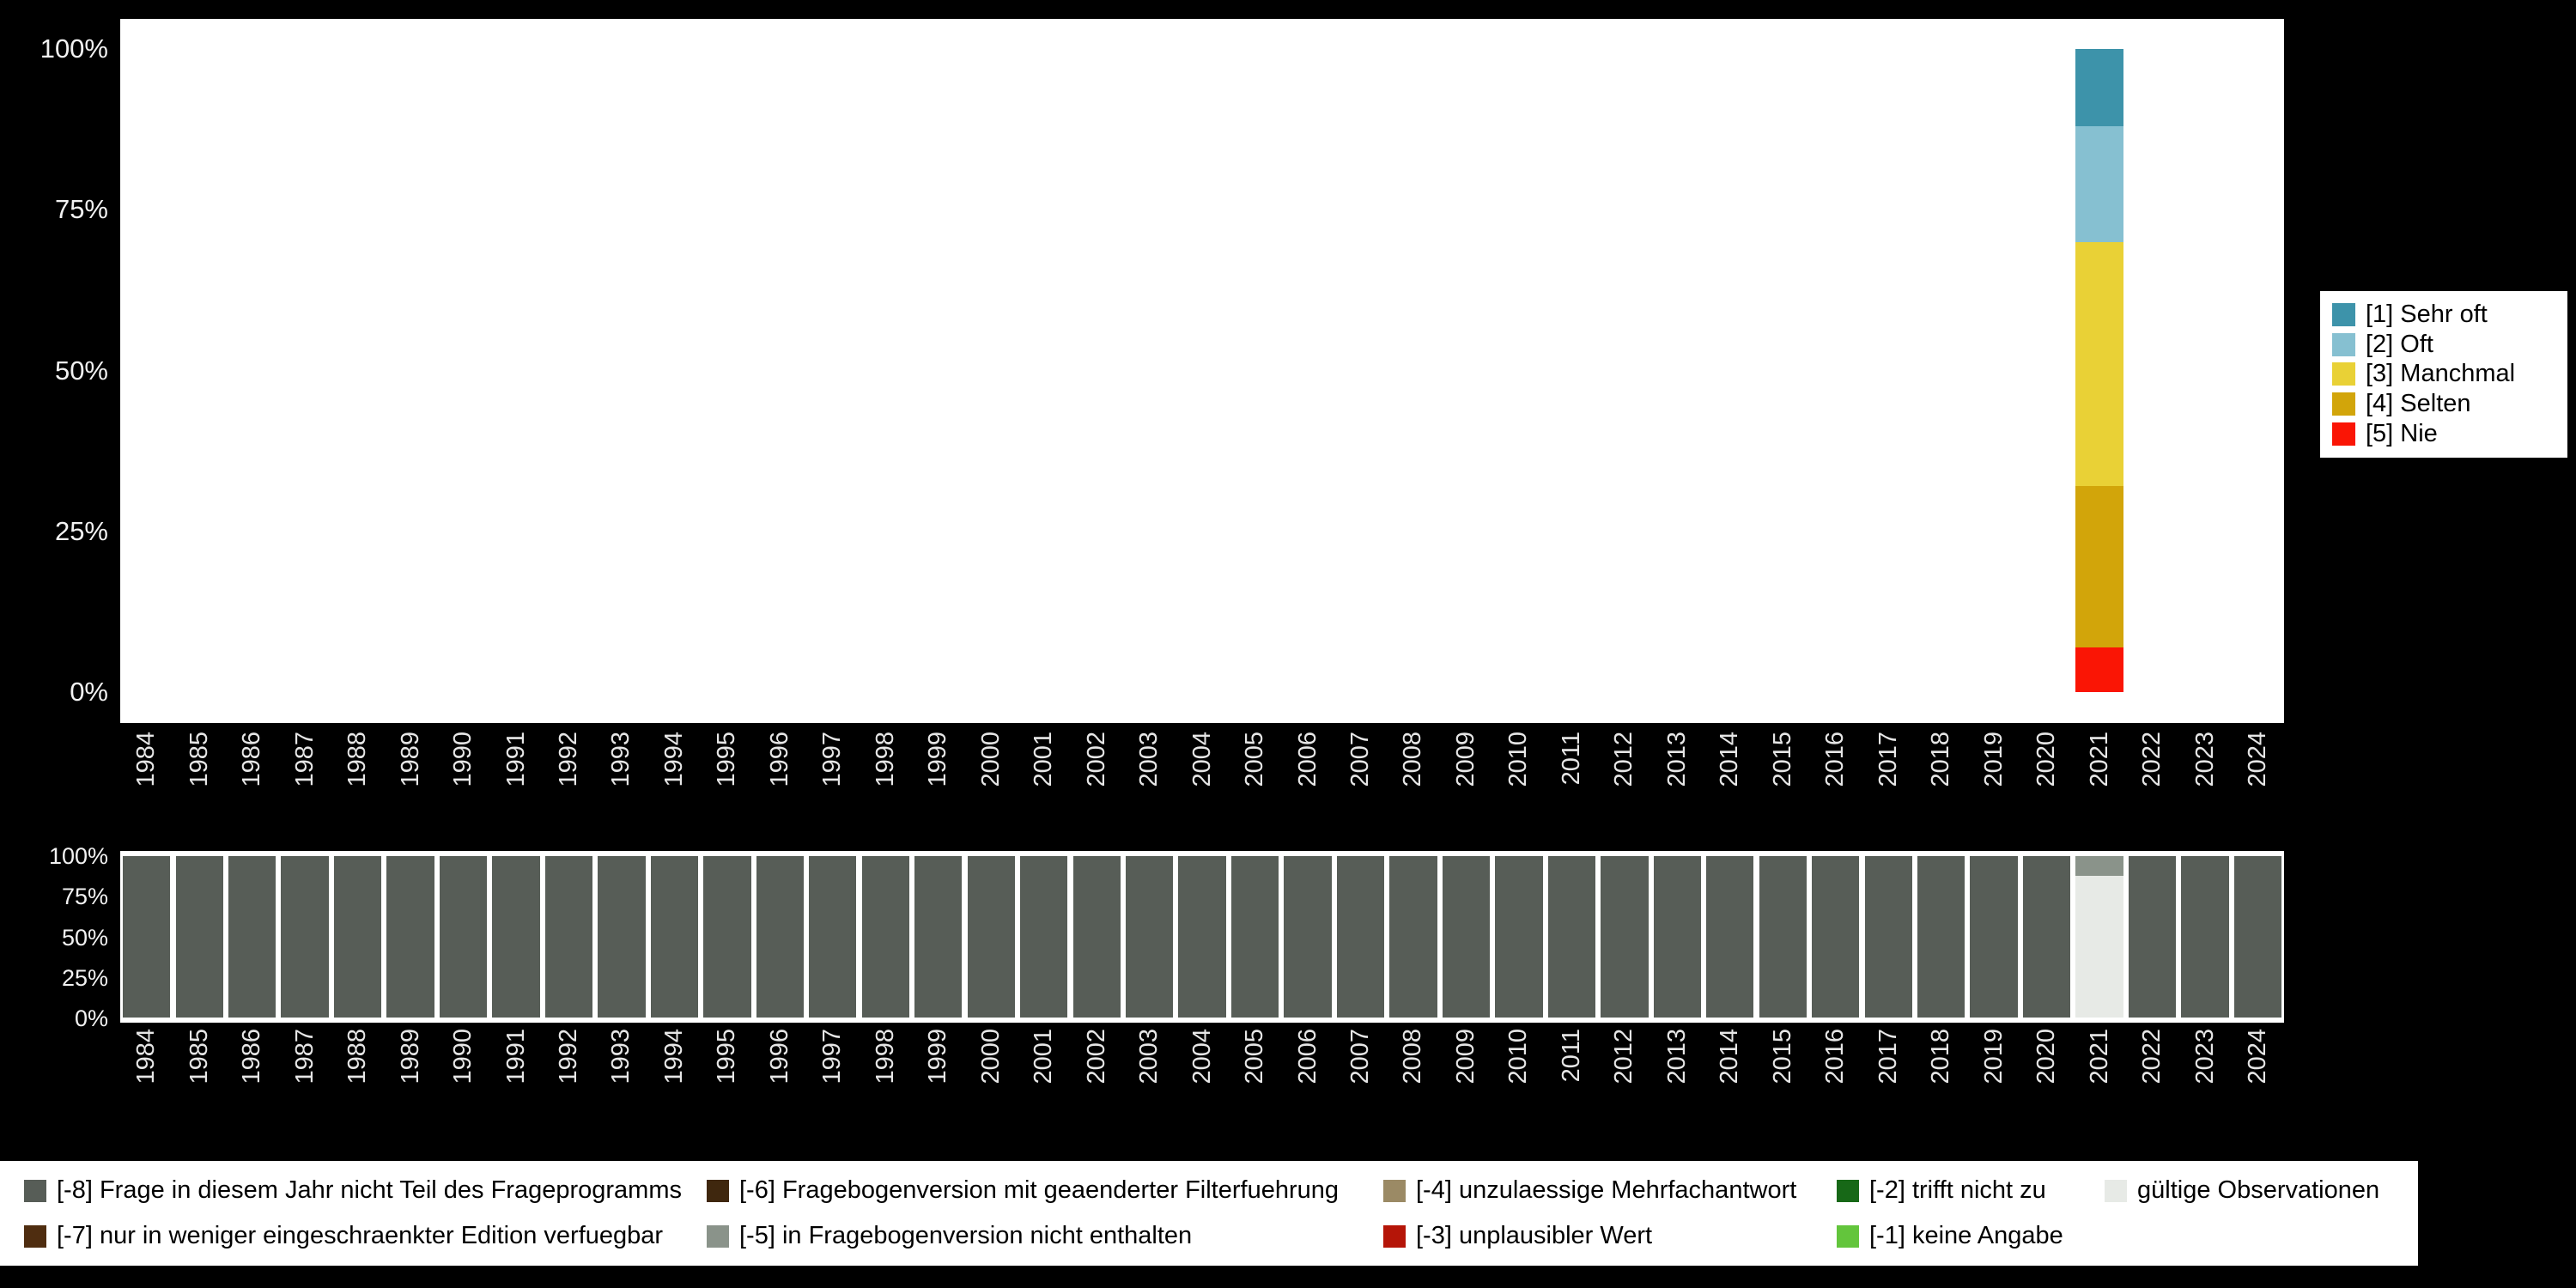 The image size is (2576, 1288). What do you see at coordinates (1730, 370) in the screenshot?
I see `bar-2014` at bounding box center [1730, 370].